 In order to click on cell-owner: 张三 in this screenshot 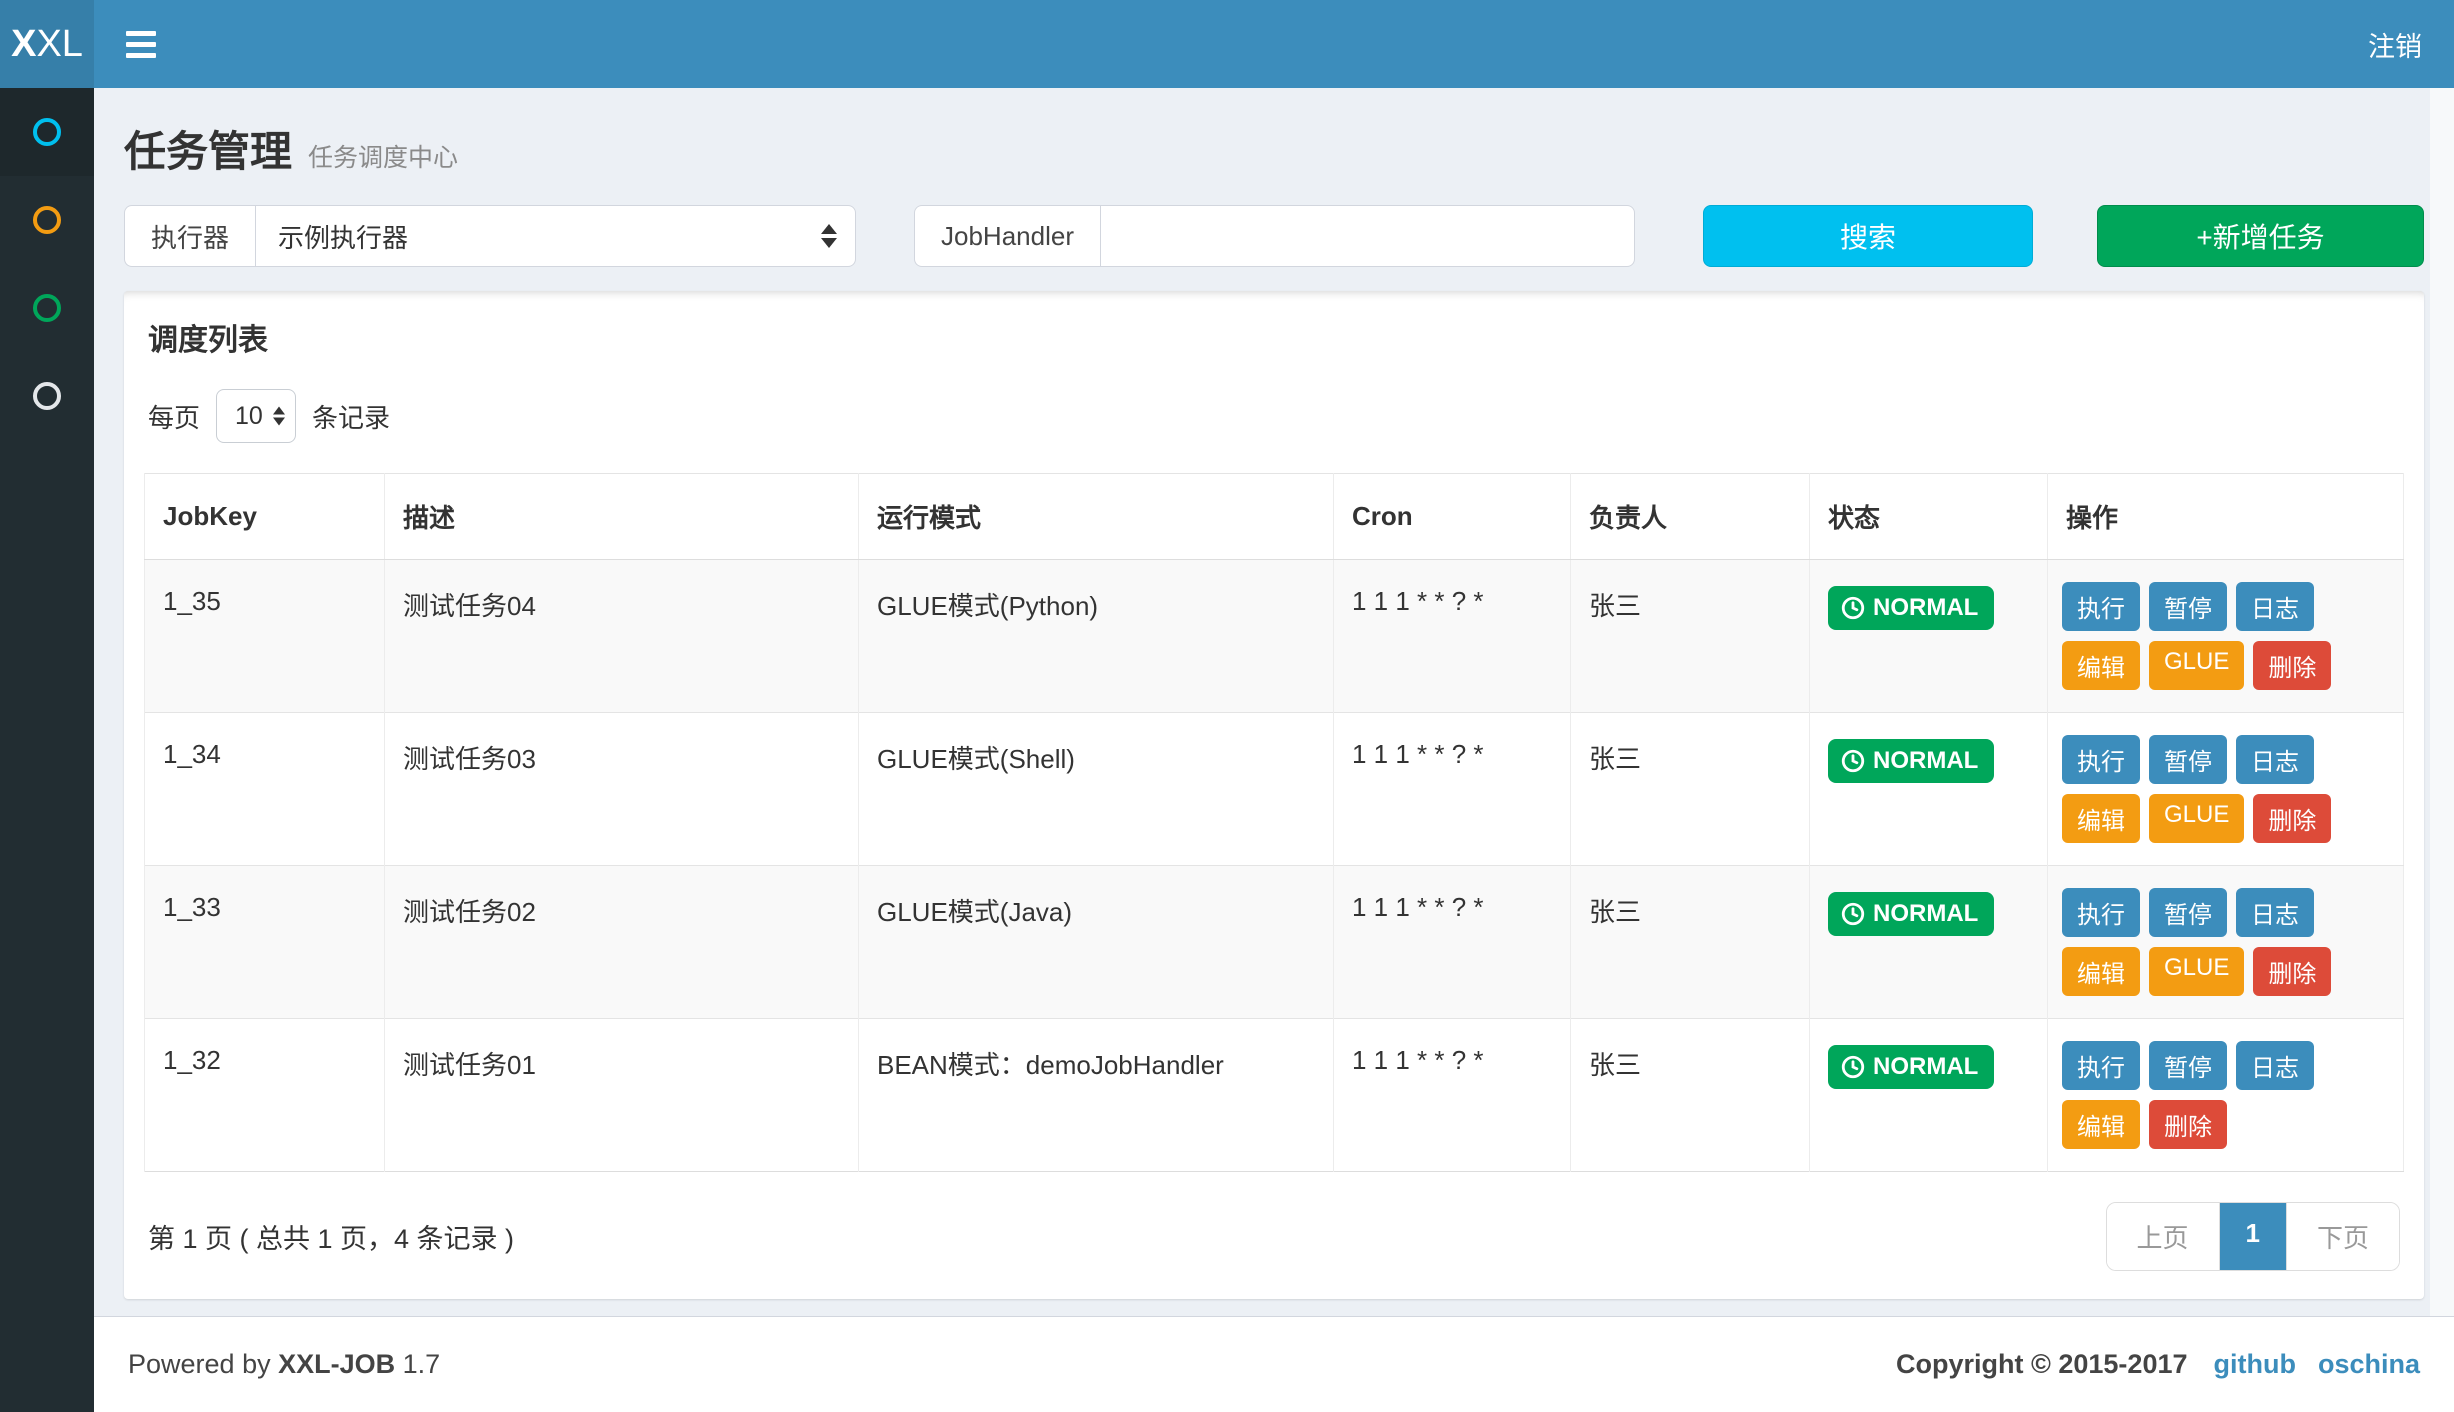, I will do `click(1690, 789)`.